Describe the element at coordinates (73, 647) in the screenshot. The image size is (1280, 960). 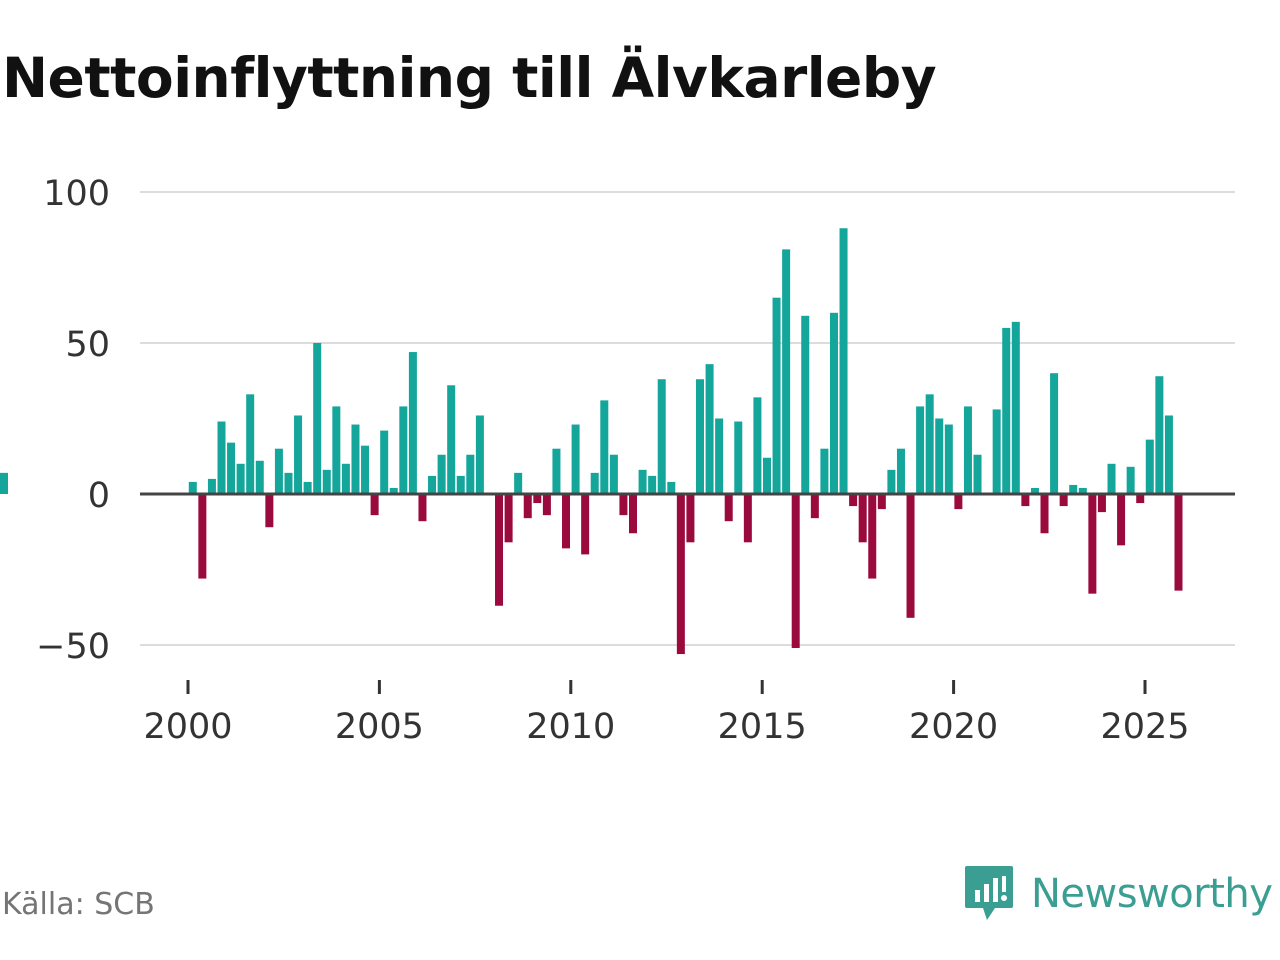
I see `y-tick-label: −50` at that location.